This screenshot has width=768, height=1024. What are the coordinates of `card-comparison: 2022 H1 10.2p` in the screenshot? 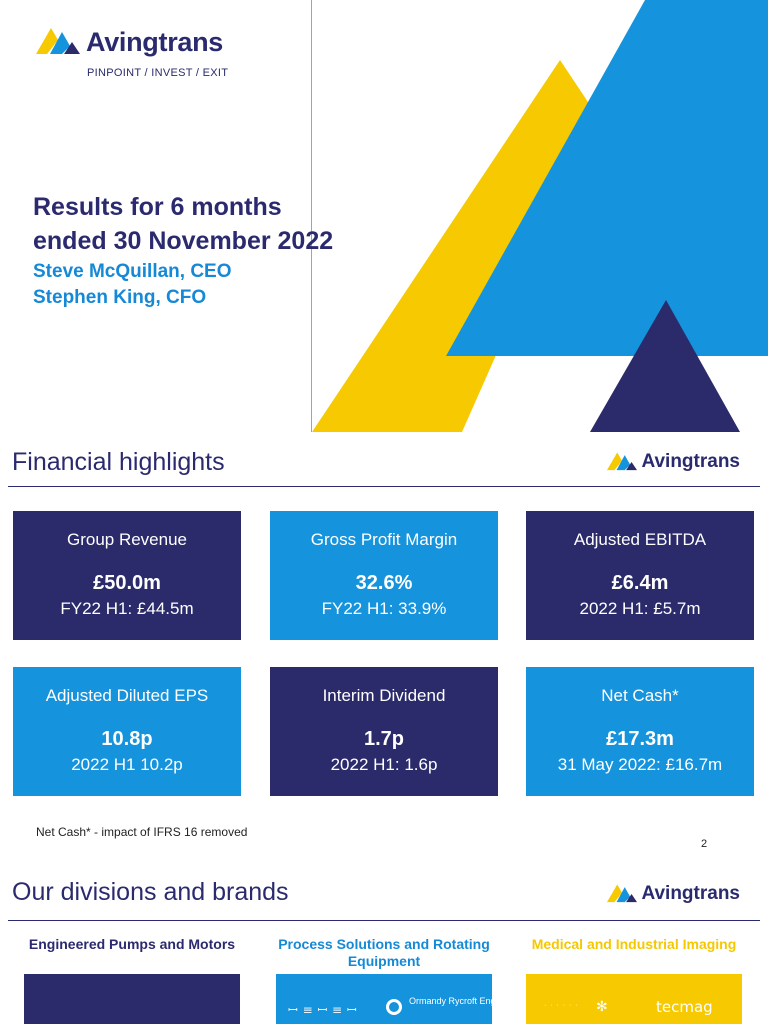 It's located at (127, 764).